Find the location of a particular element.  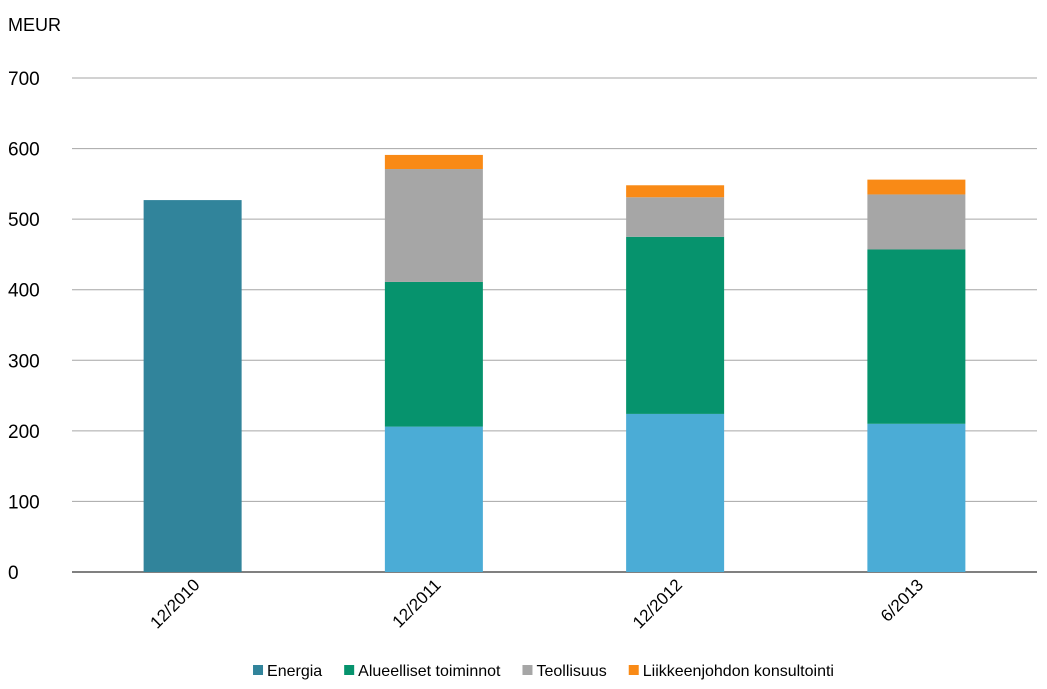

x-tick-label: 12/2010 is located at coordinates (175, 603).